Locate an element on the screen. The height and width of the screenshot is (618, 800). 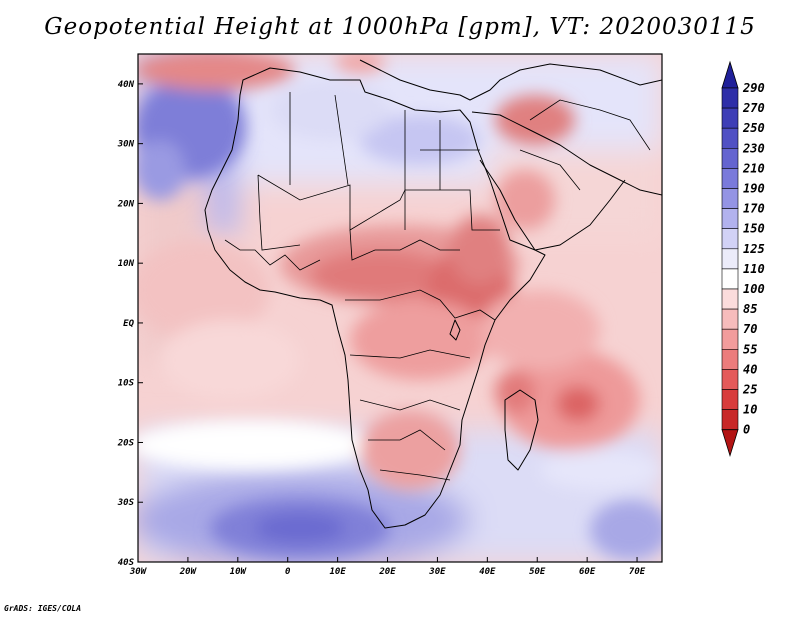
lake-victoria is located at coordinates (455, 330).